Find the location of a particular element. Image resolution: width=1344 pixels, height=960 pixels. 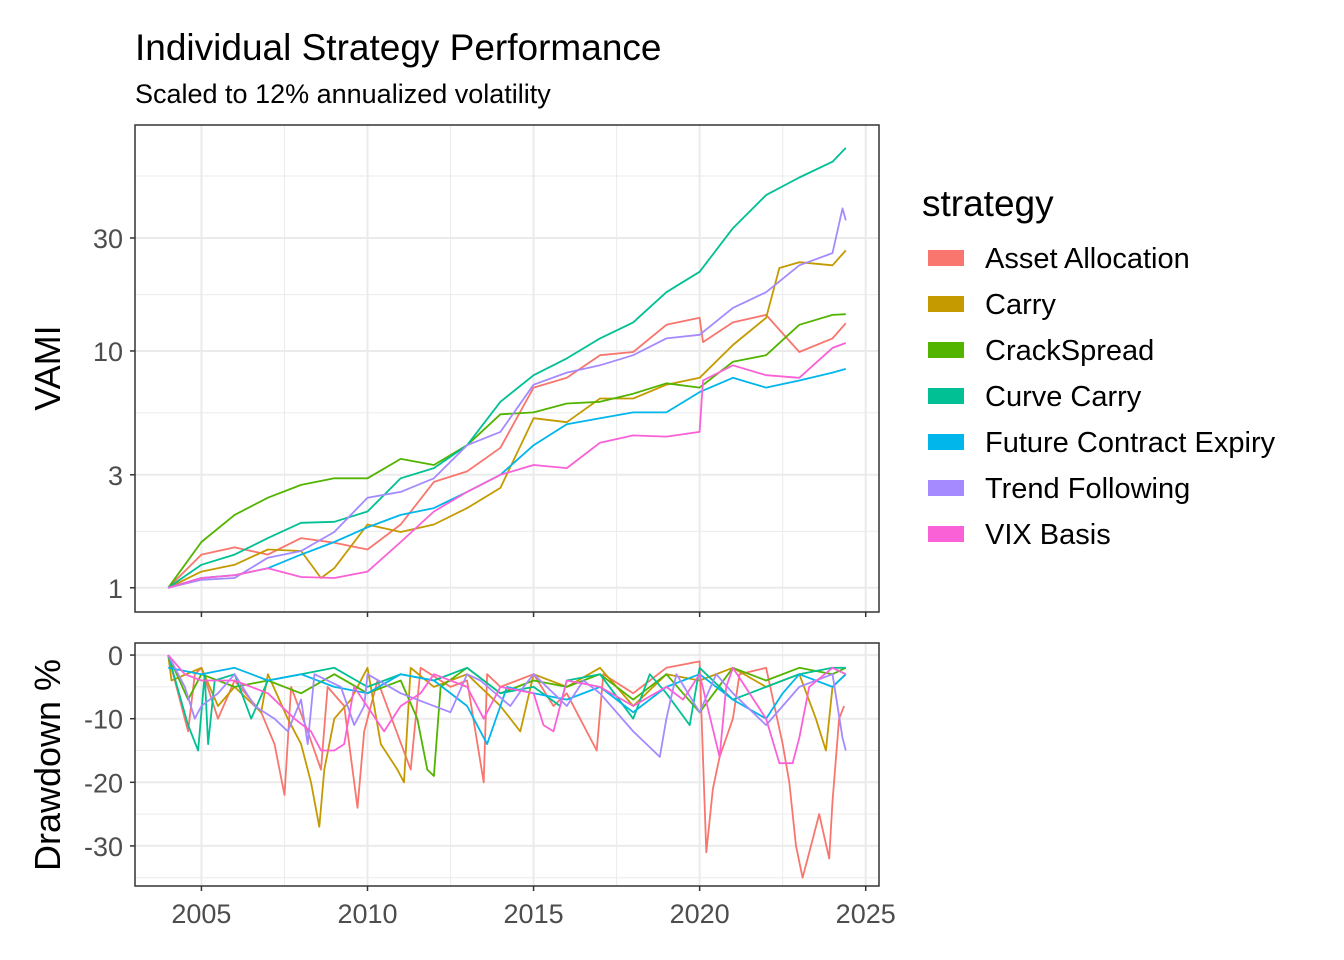

legend-item: Curve Carry is located at coordinates (1035, 397).